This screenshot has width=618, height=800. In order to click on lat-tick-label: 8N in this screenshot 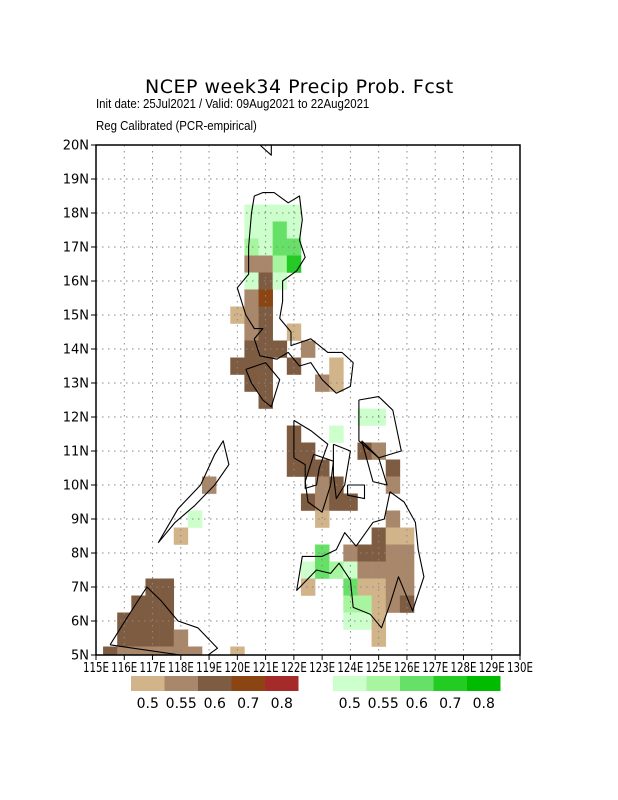, I will do `click(80, 554)`.